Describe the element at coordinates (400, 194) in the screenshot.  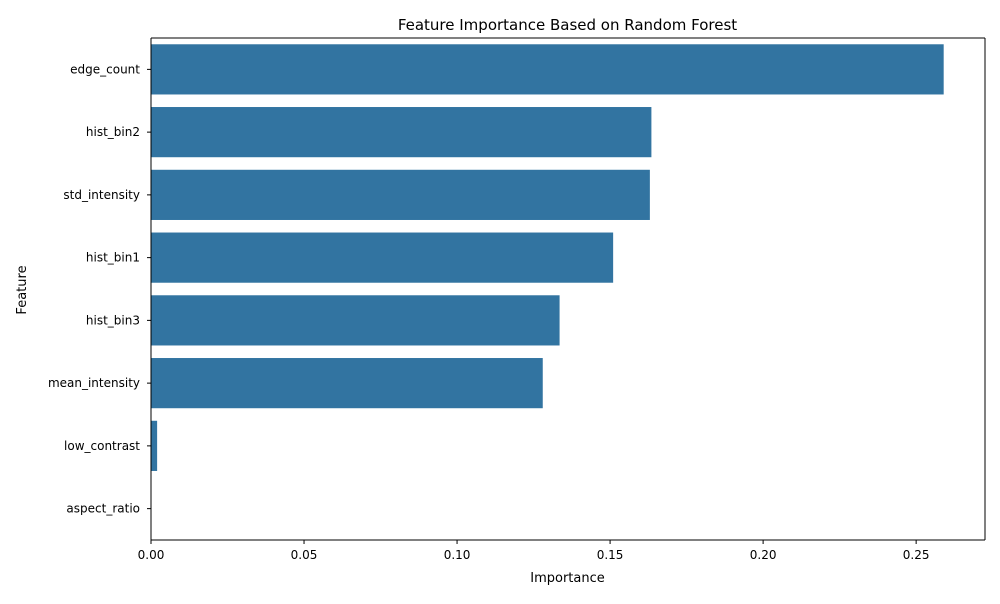
I see `bar-std-intensity` at that location.